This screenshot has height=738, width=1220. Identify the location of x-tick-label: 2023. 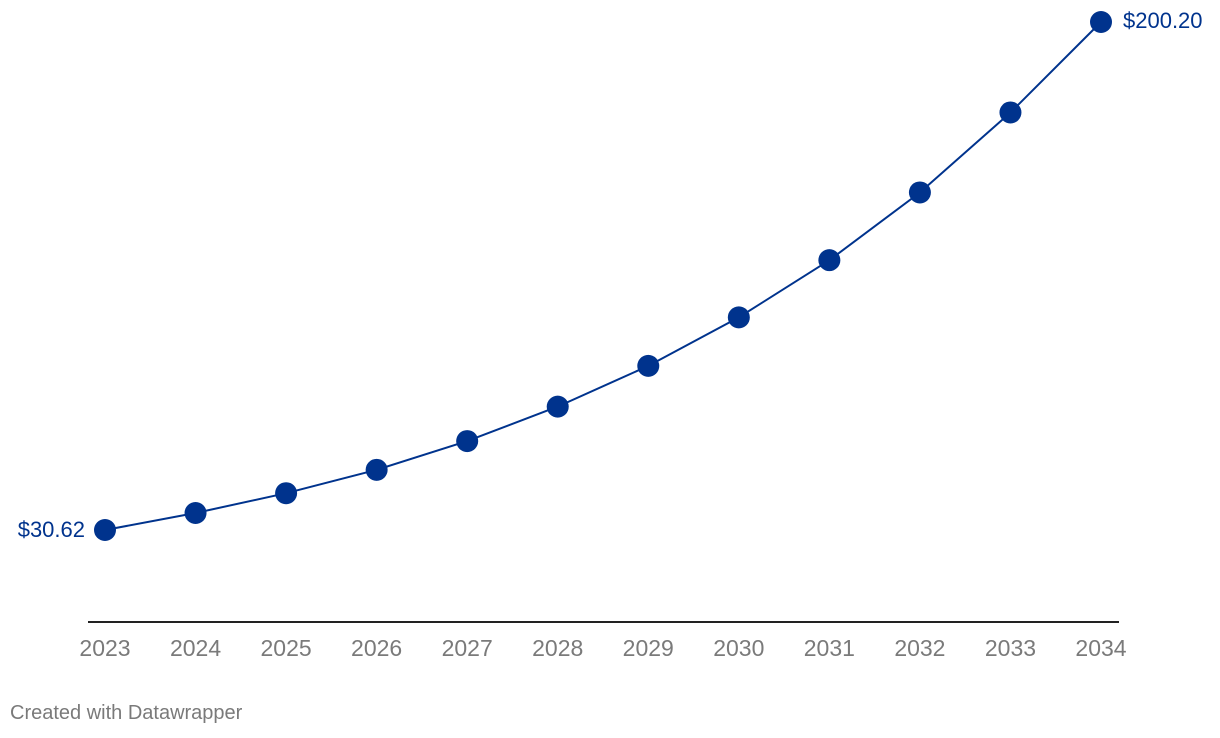
(104, 648).